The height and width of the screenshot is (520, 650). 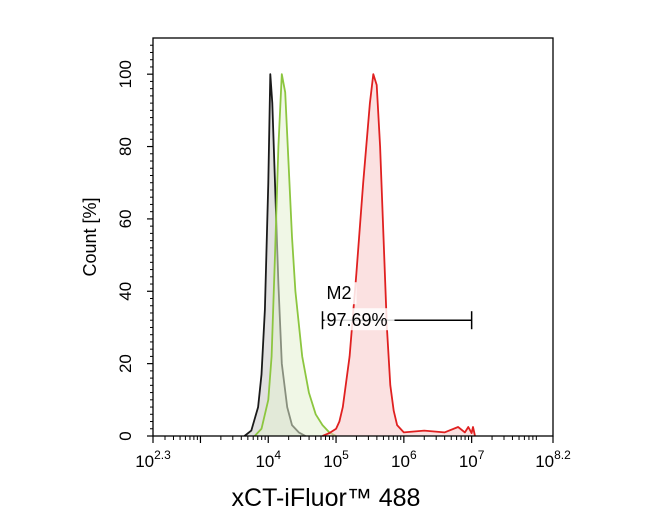 What do you see at coordinates (326, 498) in the screenshot?
I see `x-axis-title: xCT-iFluor™ 488` at bounding box center [326, 498].